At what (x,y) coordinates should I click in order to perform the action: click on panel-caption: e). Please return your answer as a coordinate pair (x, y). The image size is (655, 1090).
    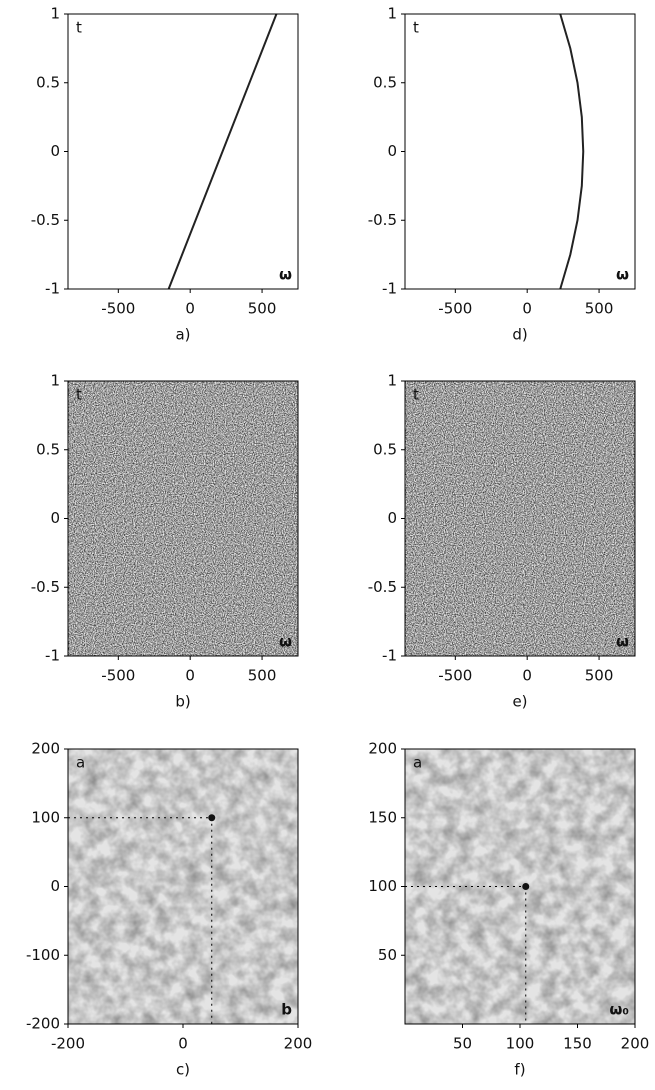
    Looking at the image, I should click on (519, 702).